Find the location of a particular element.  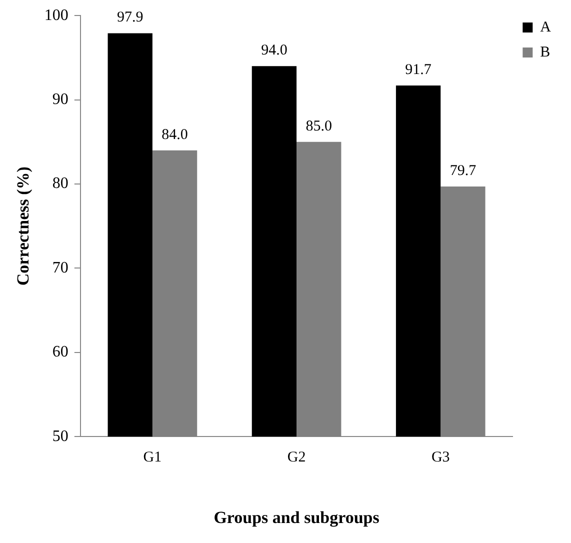

data-label: 97.9 is located at coordinates (130, 18).